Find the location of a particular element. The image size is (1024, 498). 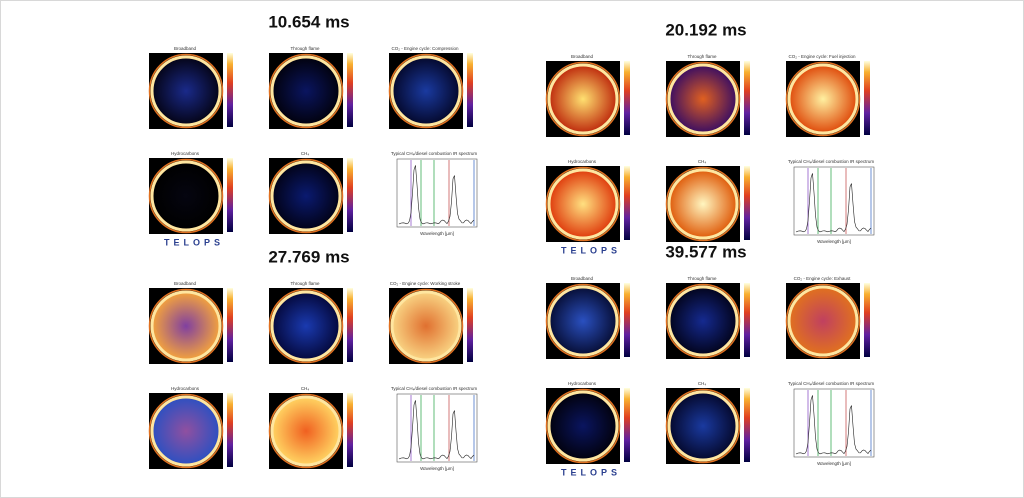

image-label: CO₂ - Engine cycle: Fuel injection is located at coordinates (822, 56).